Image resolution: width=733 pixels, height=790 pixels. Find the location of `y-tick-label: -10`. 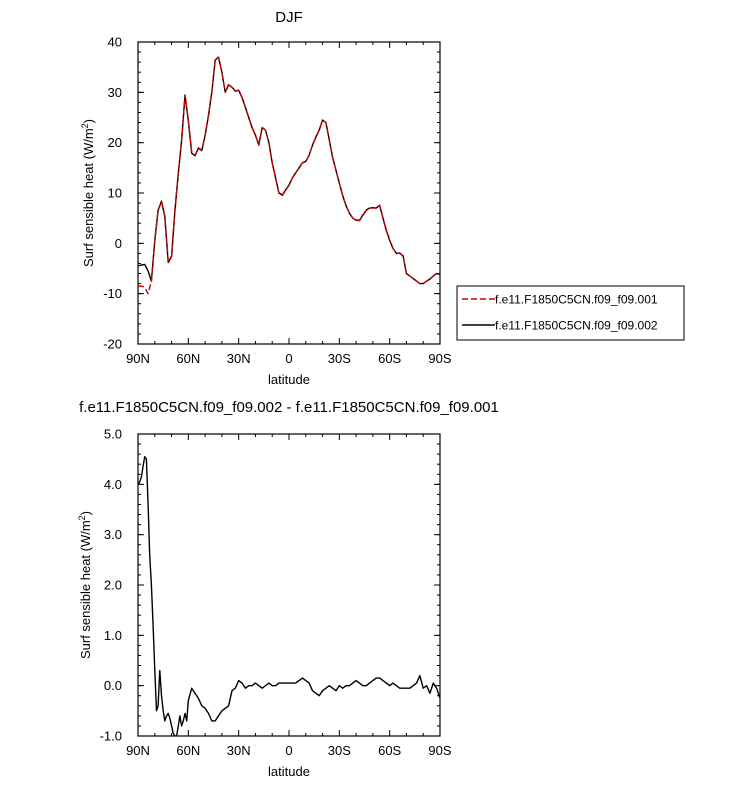

y-tick-label: -10 is located at coordinates (112, 293).